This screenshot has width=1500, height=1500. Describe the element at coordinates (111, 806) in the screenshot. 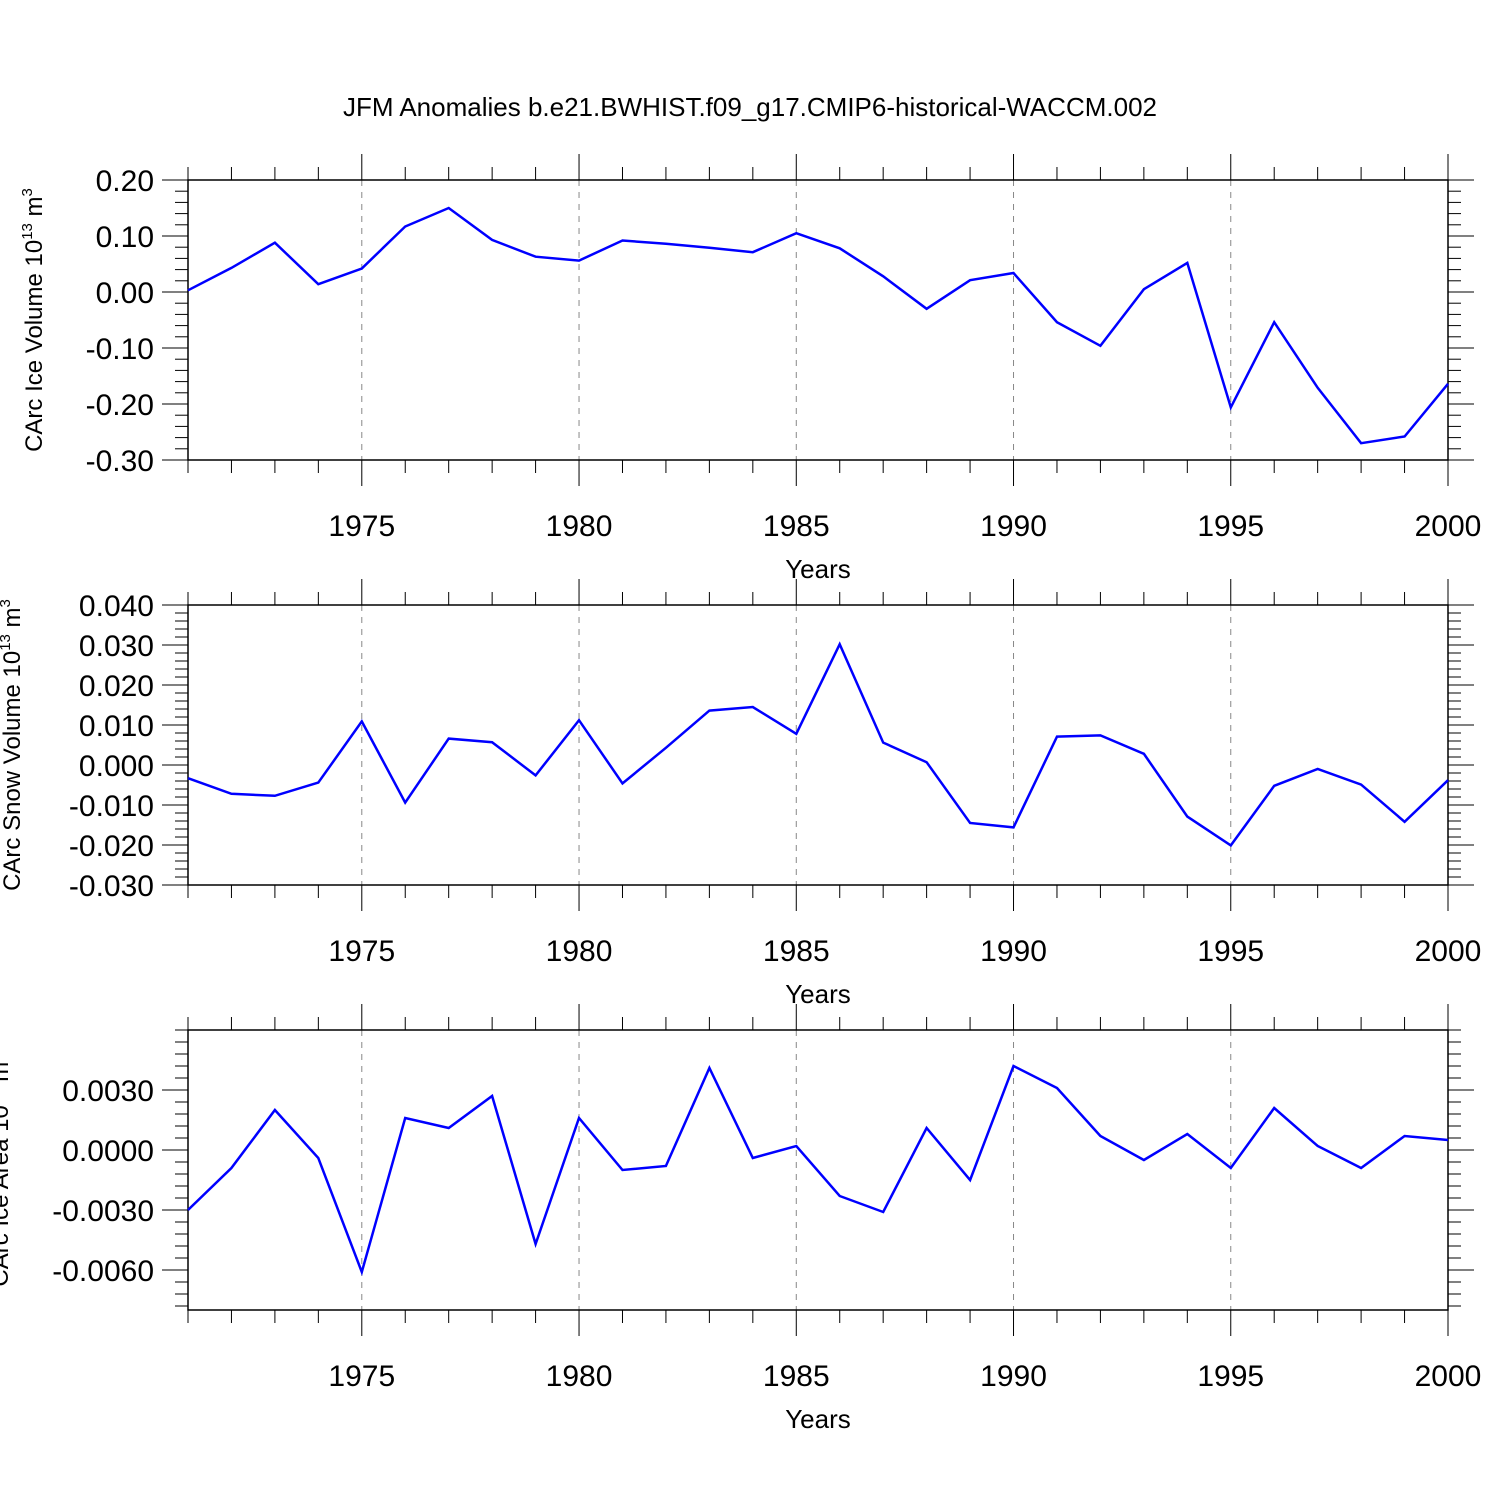

I see `y-tick-label: -0.010` at that location.